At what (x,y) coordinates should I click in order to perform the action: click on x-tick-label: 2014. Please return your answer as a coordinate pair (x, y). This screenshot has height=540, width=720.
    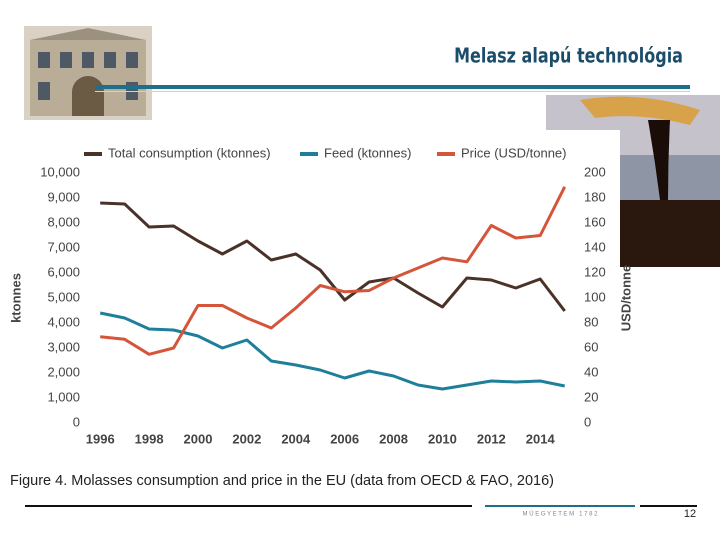
    Looking at the image, I should click on (541, 438).